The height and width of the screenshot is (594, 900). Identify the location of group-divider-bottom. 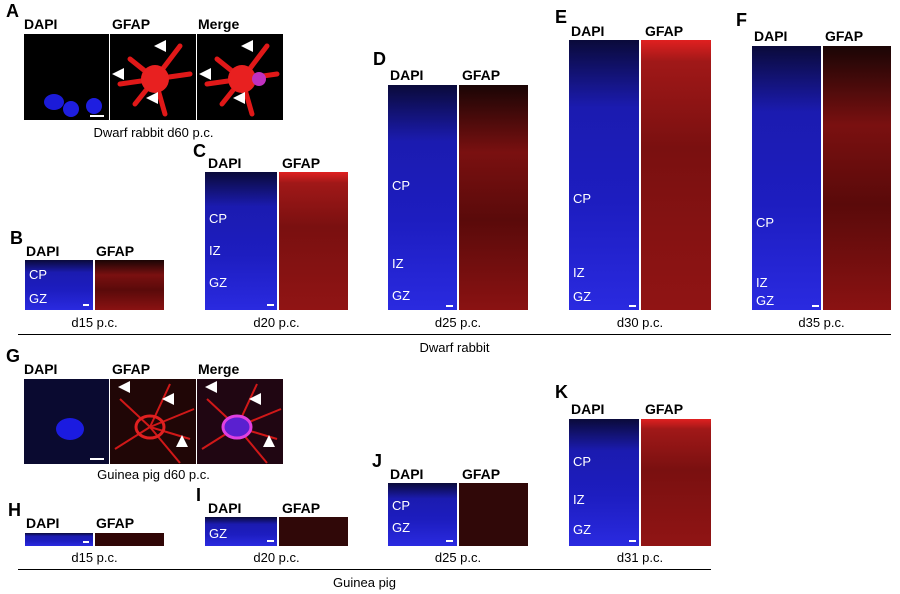
(364, 569).